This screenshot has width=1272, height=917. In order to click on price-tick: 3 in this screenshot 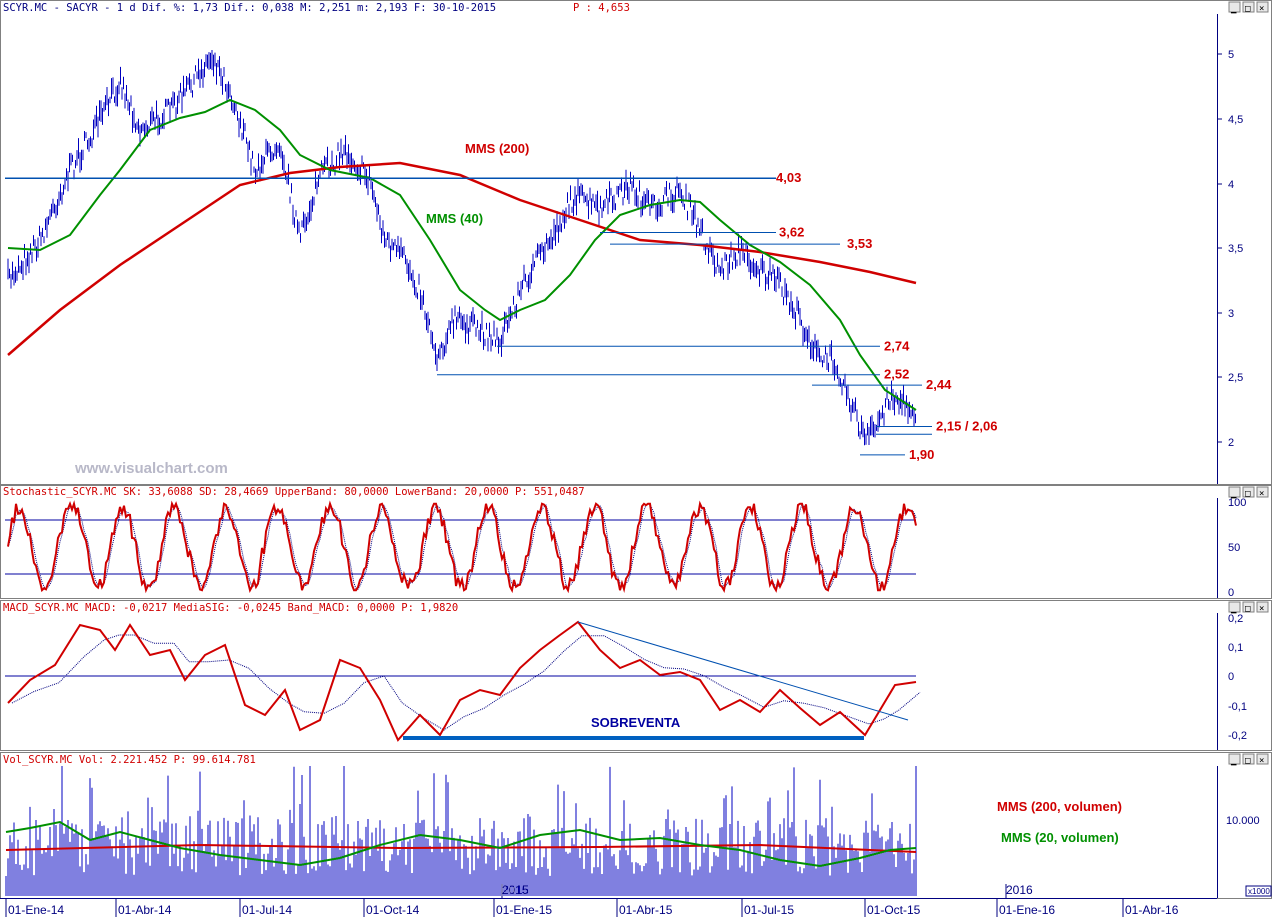, I will do `click(1231, 314)`.